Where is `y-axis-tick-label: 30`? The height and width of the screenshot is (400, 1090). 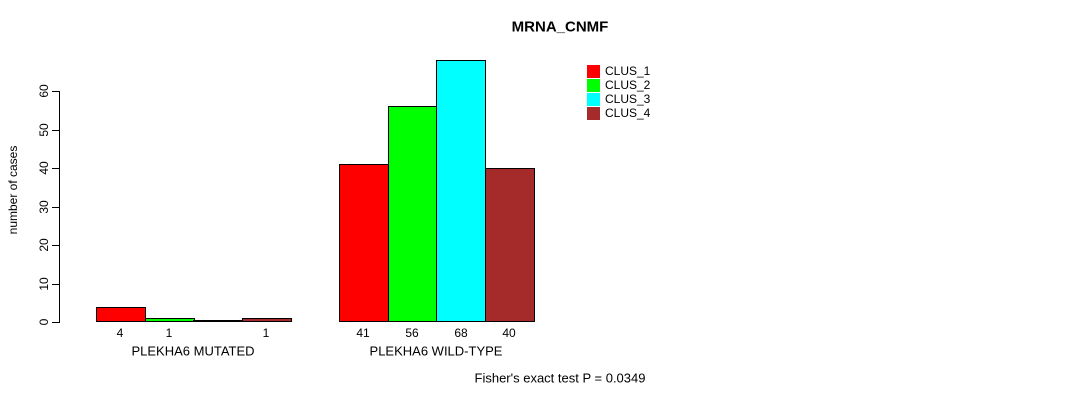
y-axis-tick-label: 30 is located at coordinates (44, 207).